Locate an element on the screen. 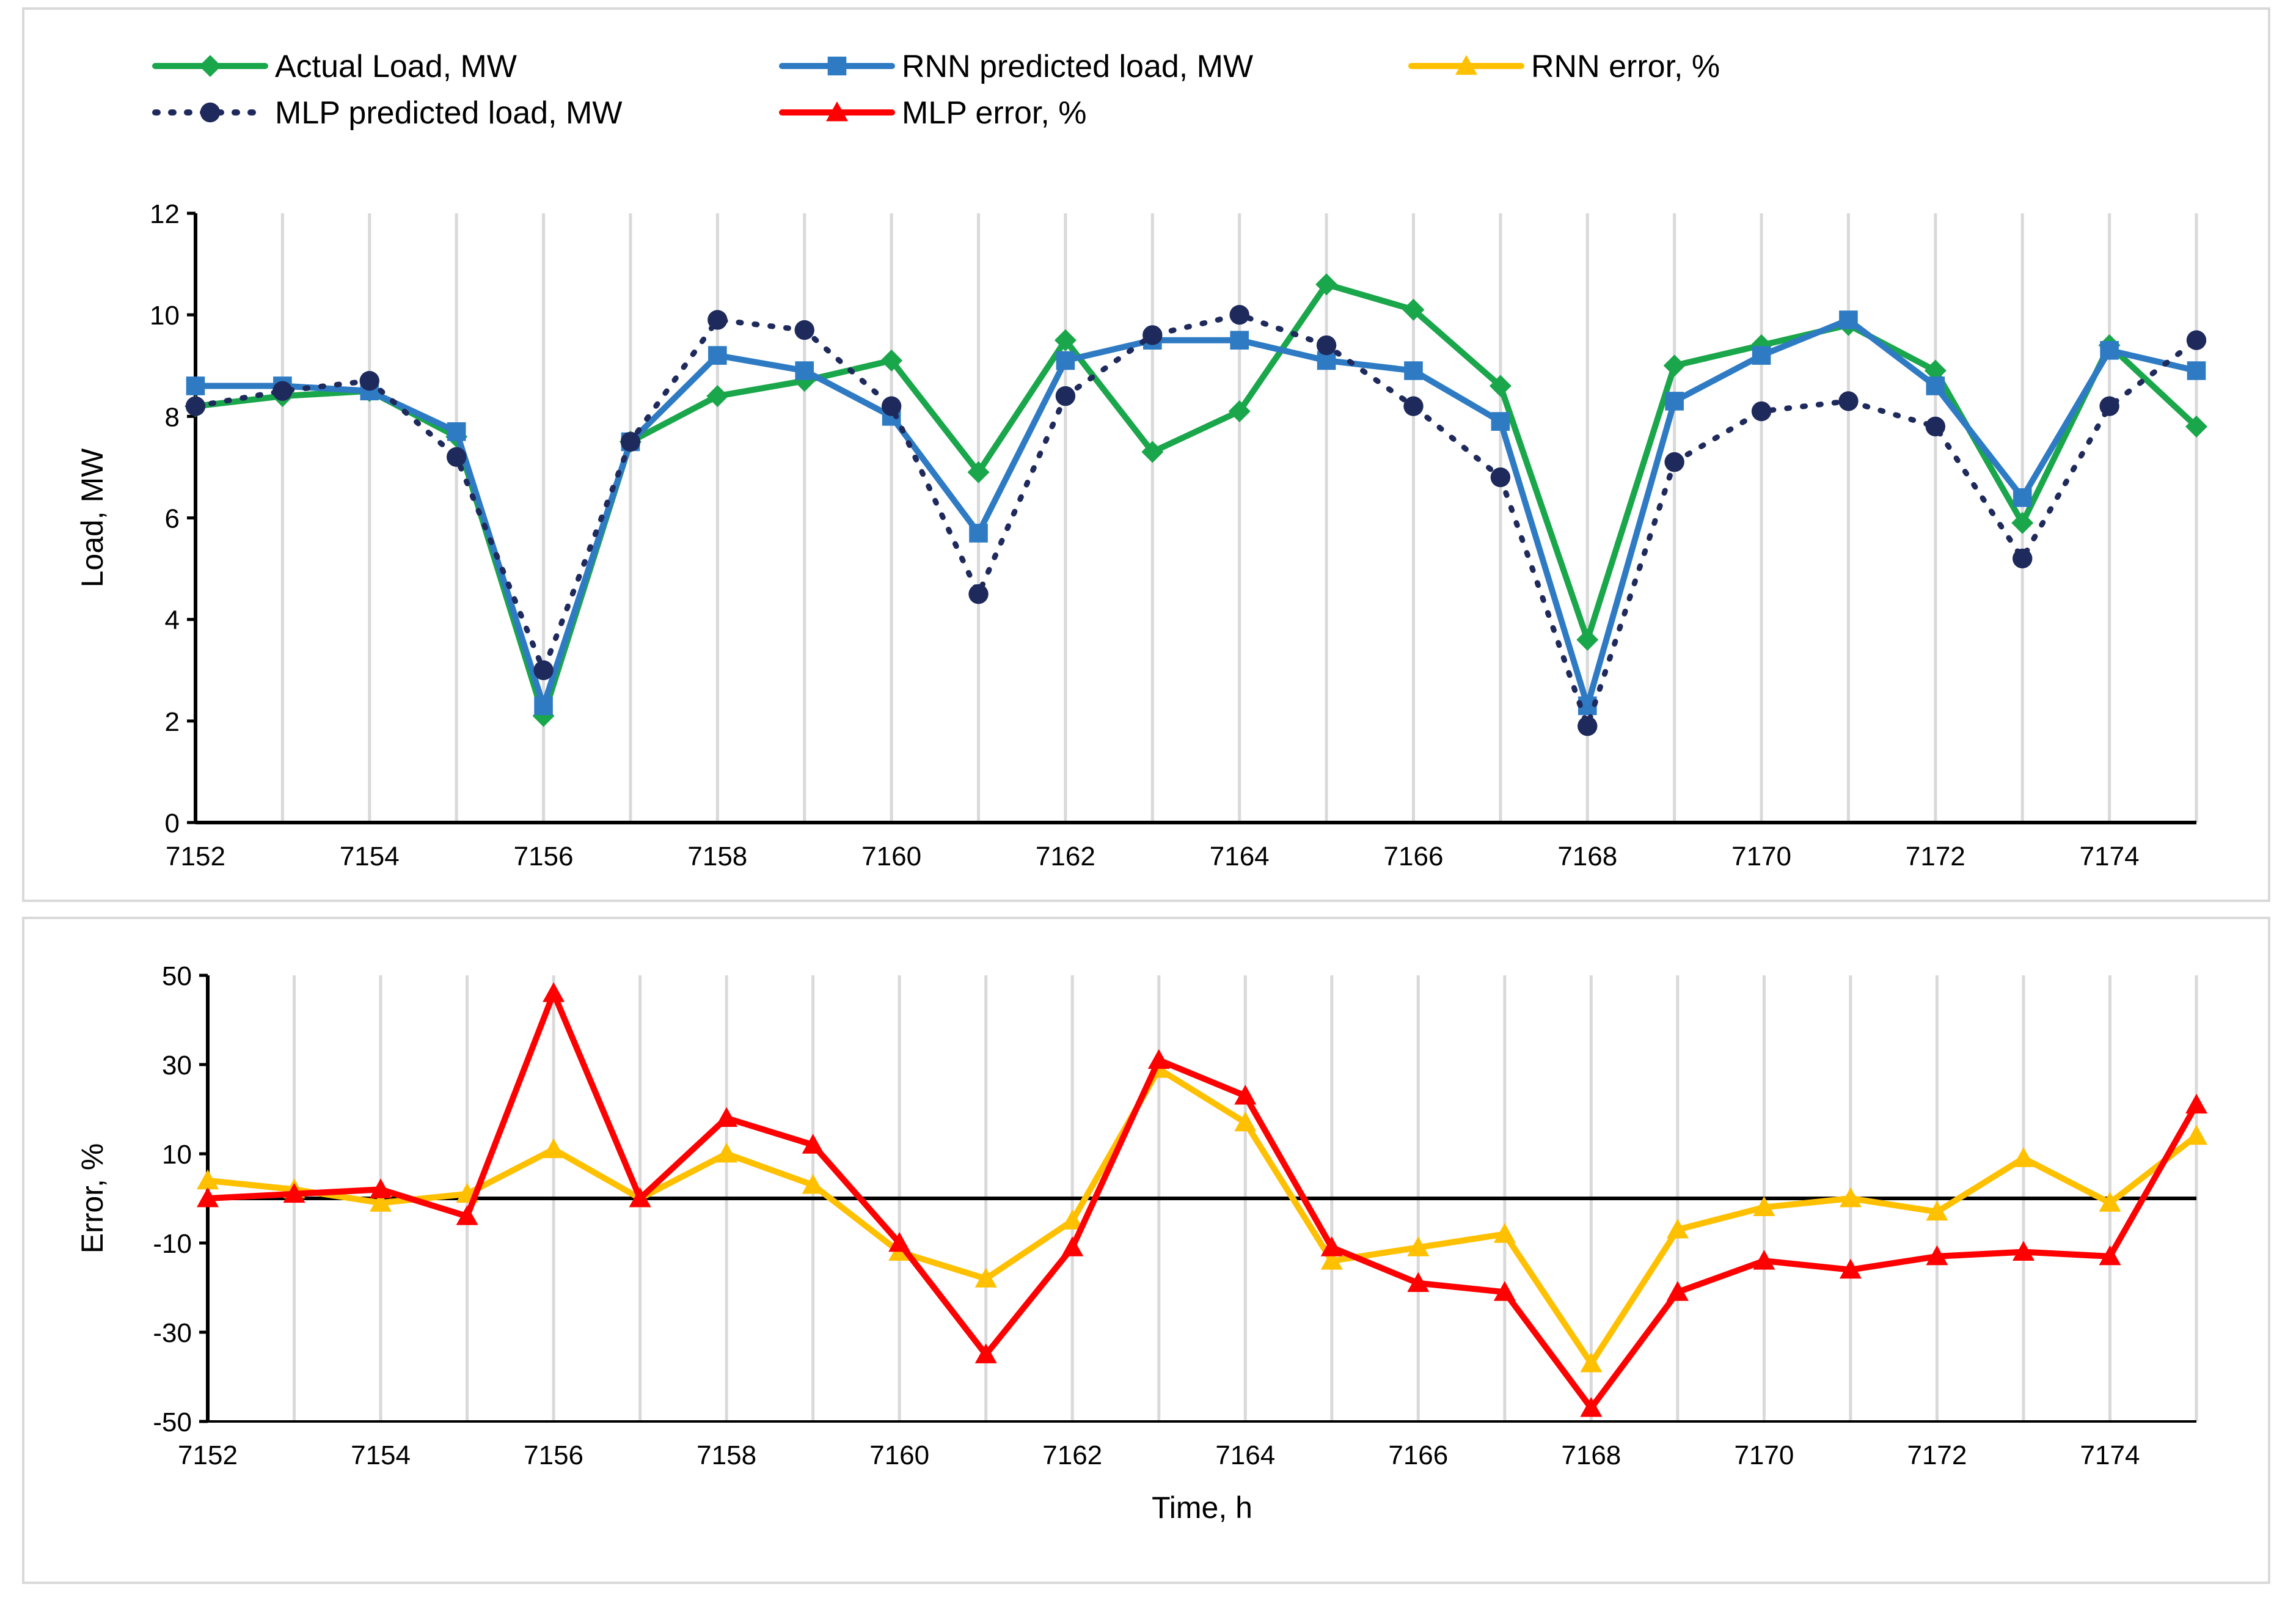 This screenshot has width=2296, height=1606. x-tick-label: 7172 is located at coordinates (1935, 857).